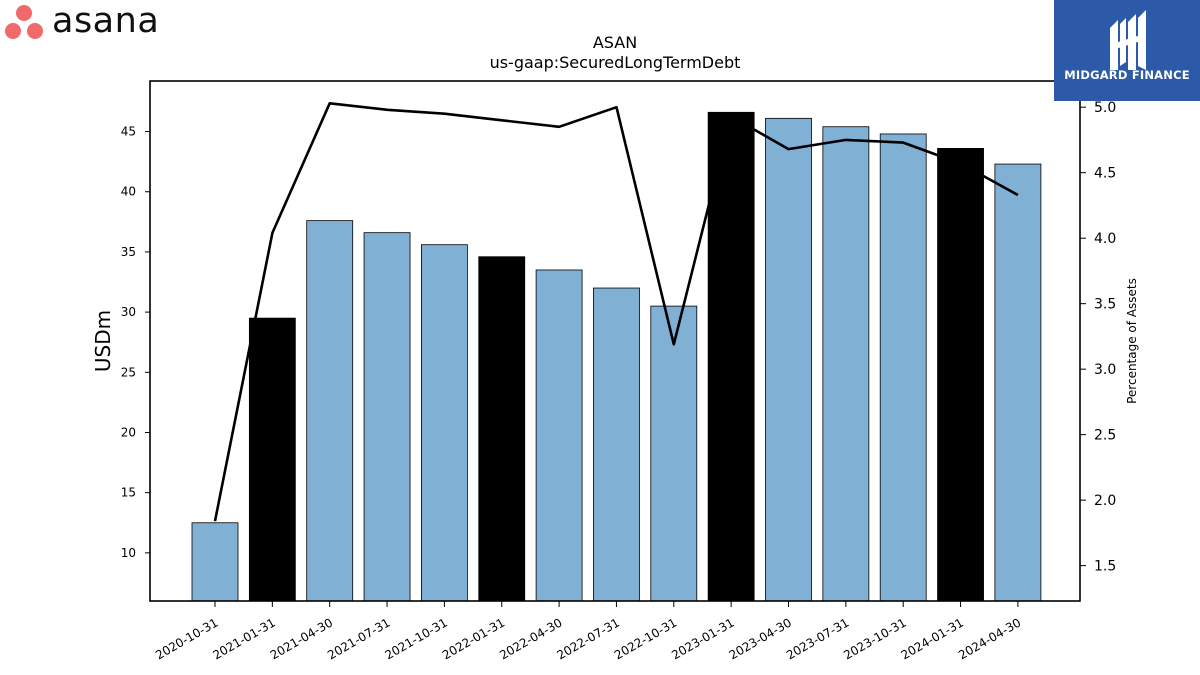  I want to click on x-tick-label: 2023-01-31, so click(702, 638).